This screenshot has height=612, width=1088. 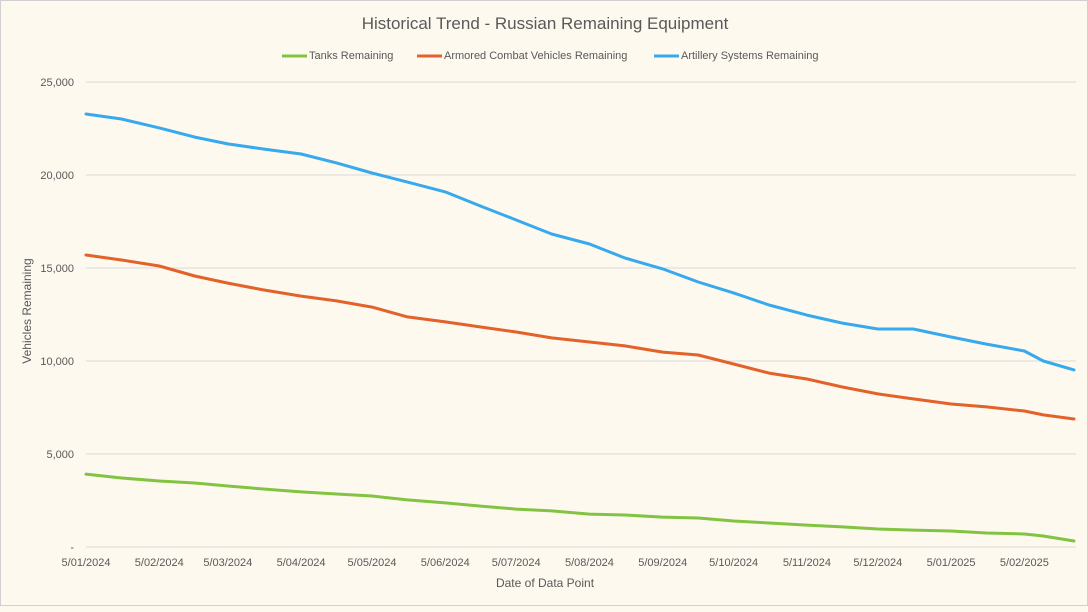 I want to click on x-tick-label: 5/12/2024, so click(x=877, y=563).